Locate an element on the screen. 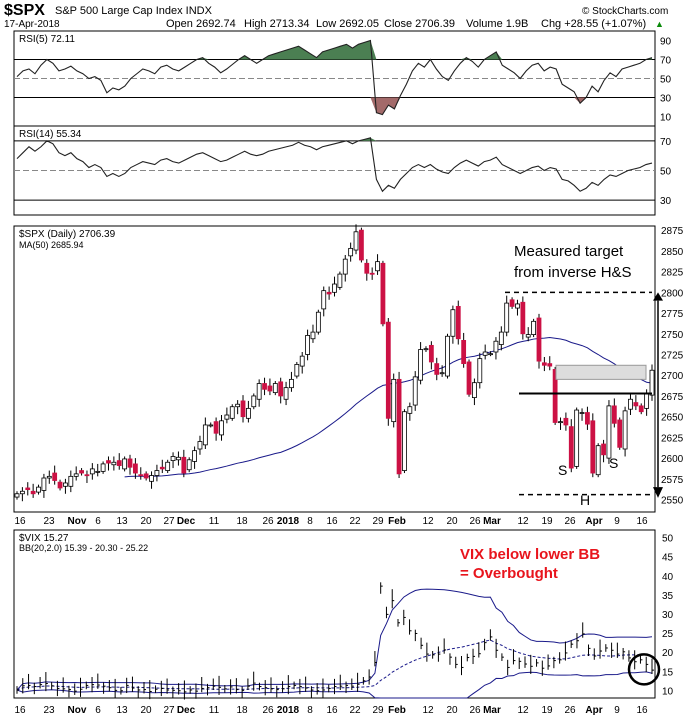 This screenshot has height=717, width=700. y-tick-label: 2700 is located at coordinates (672, 376).